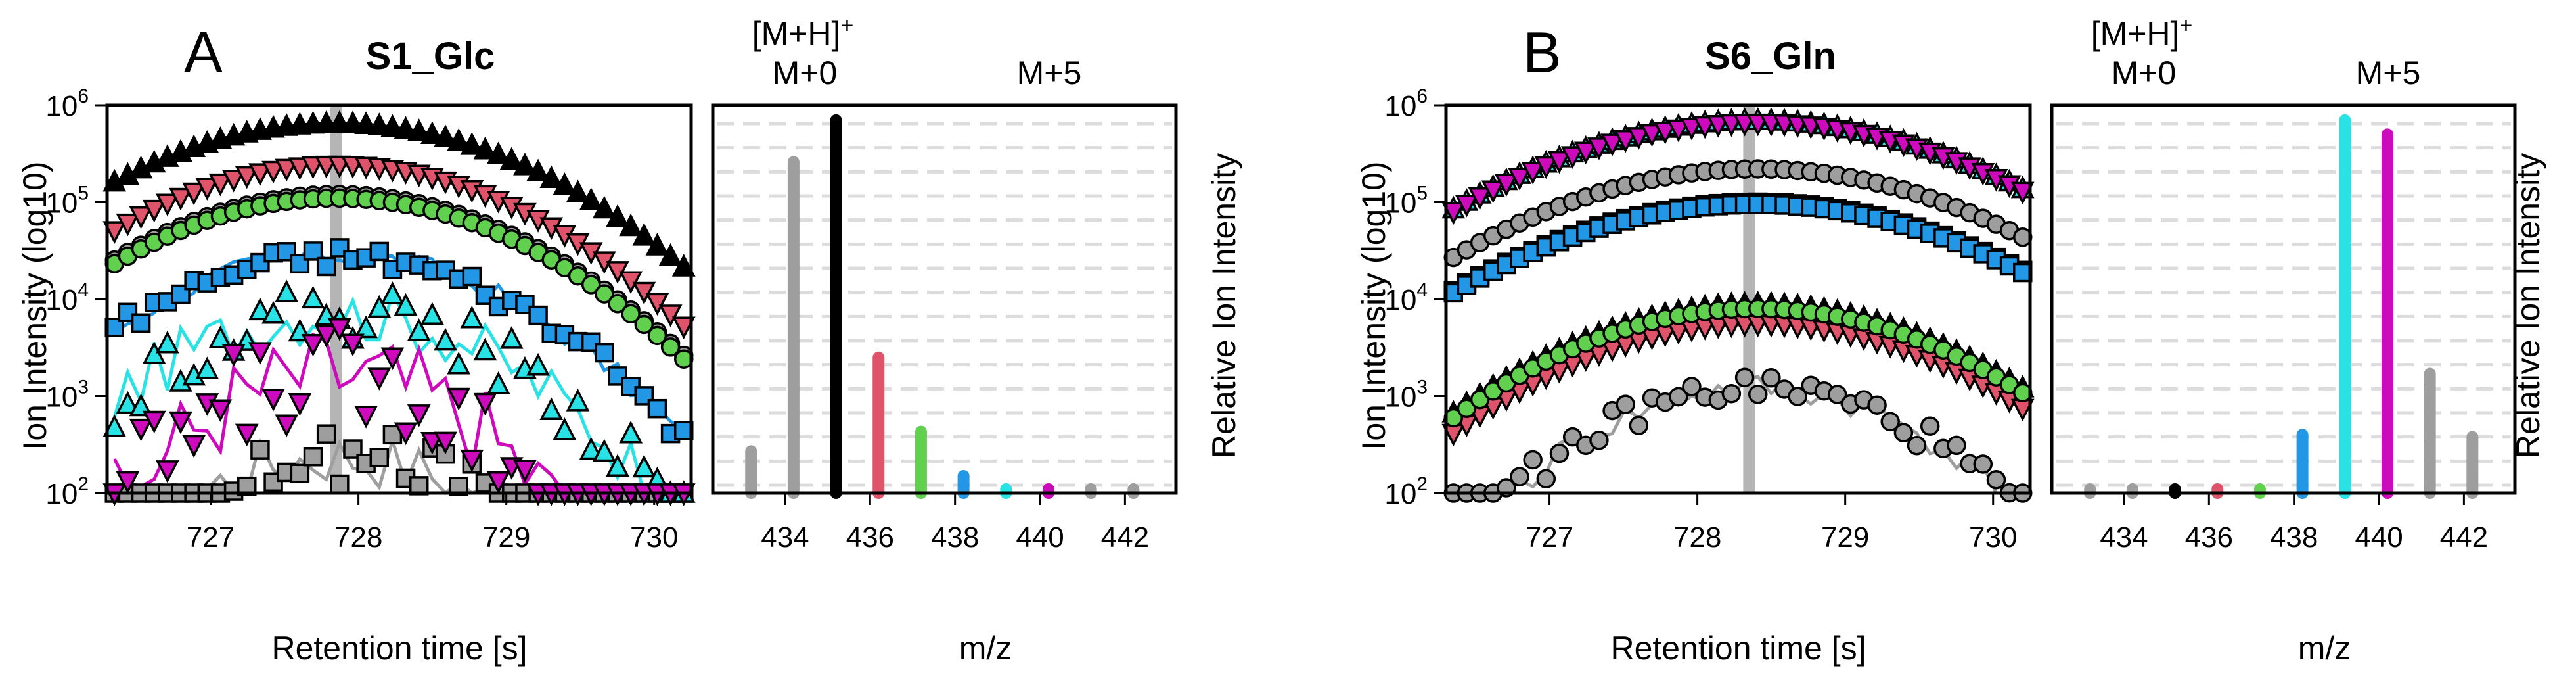 This screenshot has height=687, width=2576. What do you see at coordinates (2124, 538) in the screenshot?
I see `x-tick-label: 434` at bounding box center [2124, 538].